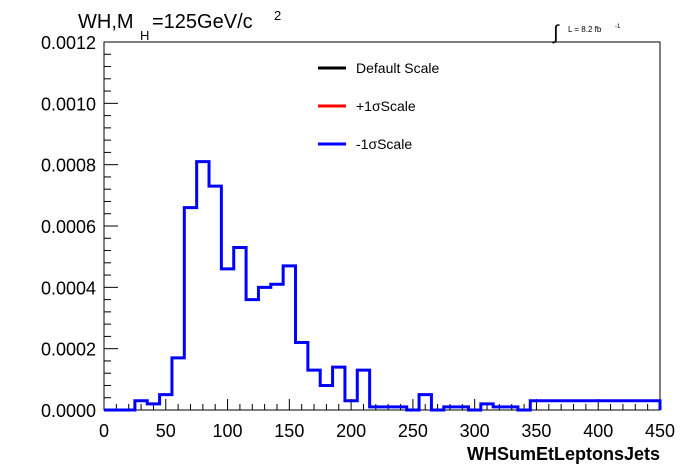 This screenshot has height=472, width=696. What do you see at coordinates (68, 350) in the screenshot?
I see `y-tick-label: 0.0002` at bounding box center [68, 350].